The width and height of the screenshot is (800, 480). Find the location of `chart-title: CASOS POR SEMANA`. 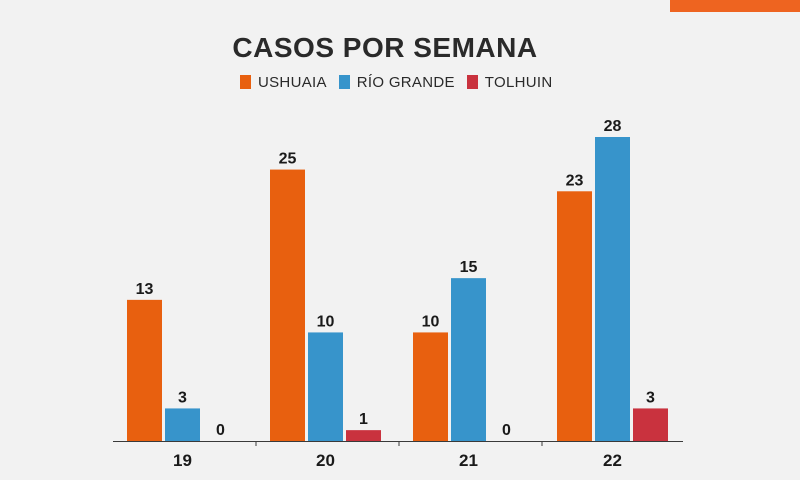

chart-title: CASOS POR SEMANA is located at coordinates (385, 47).